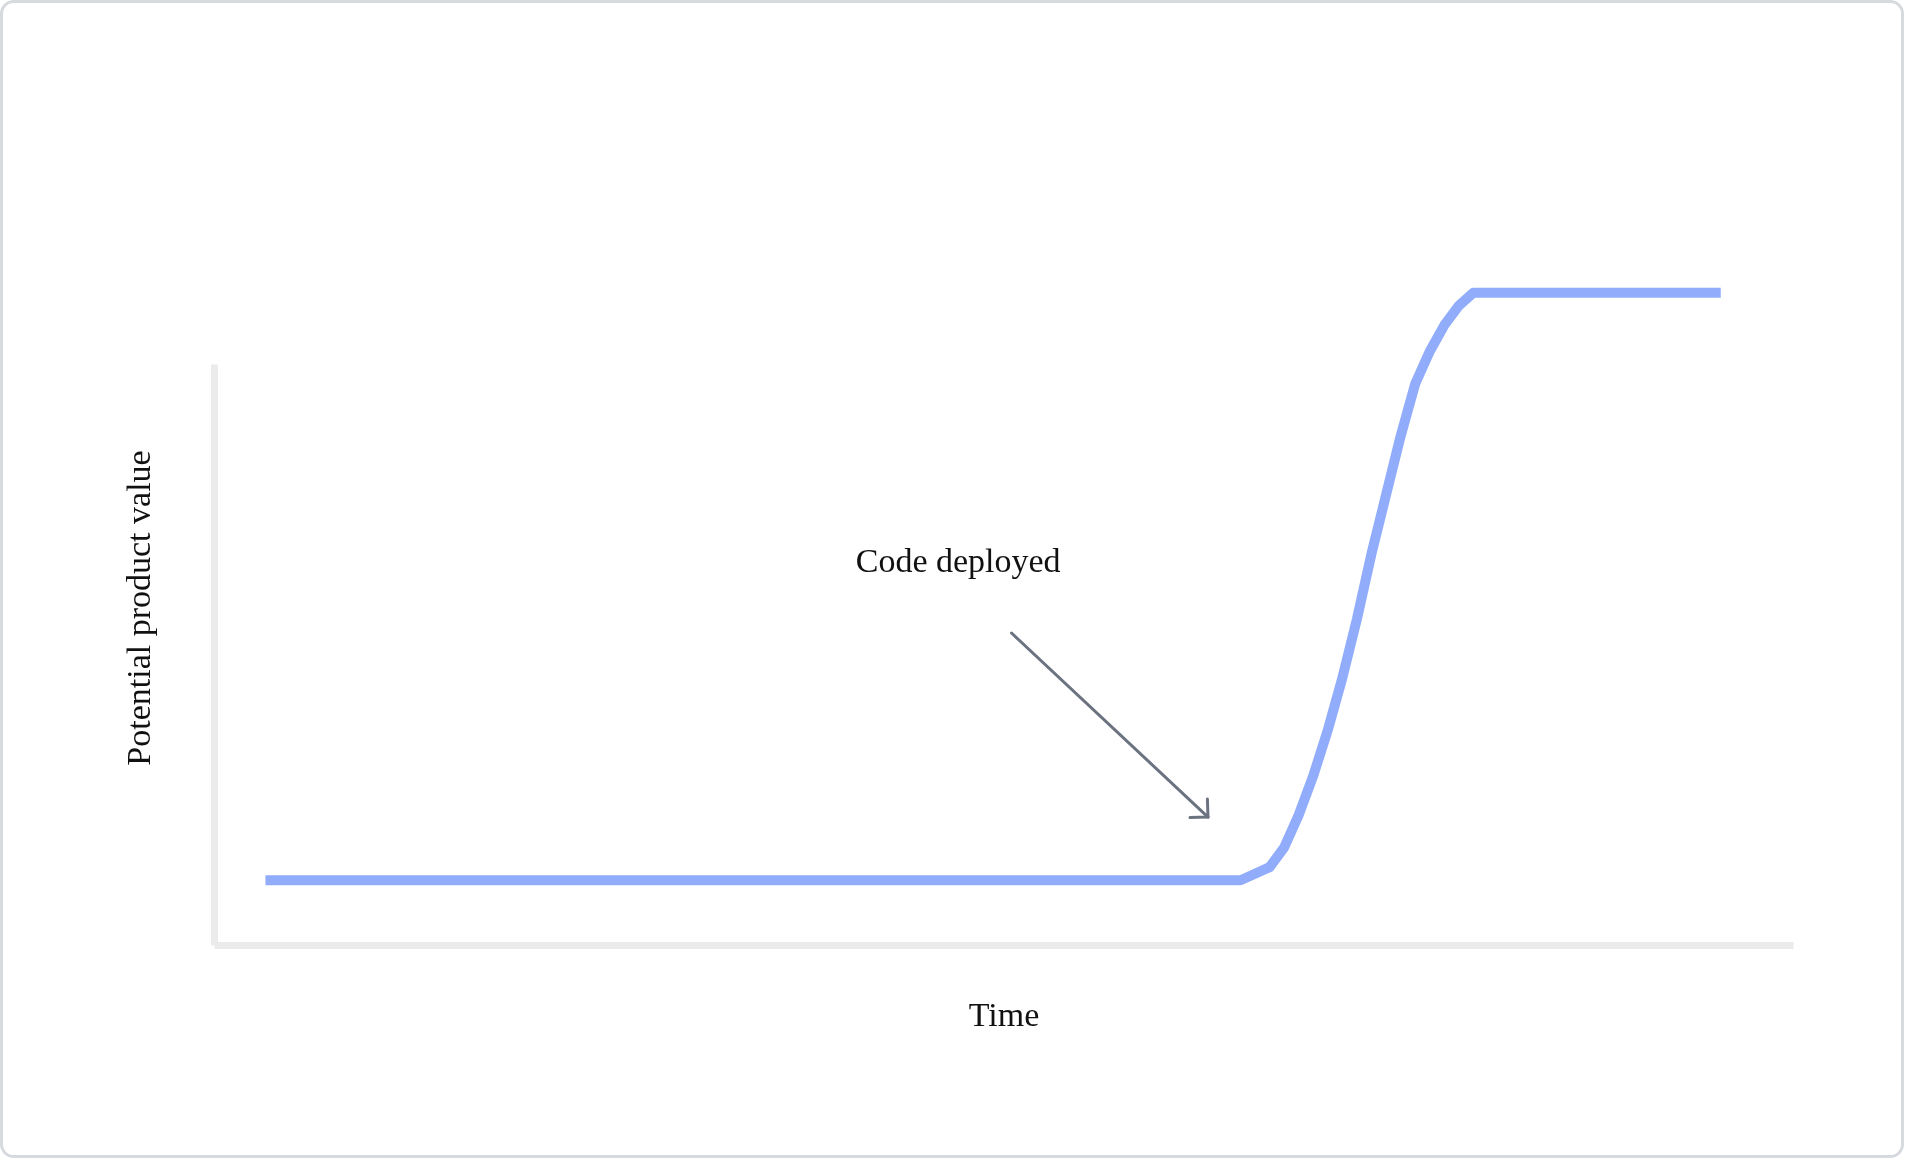 The width and height of the screenshot is (1910, 1164). I want to click on y-axis-title: Potential product value, so click(138, 608).